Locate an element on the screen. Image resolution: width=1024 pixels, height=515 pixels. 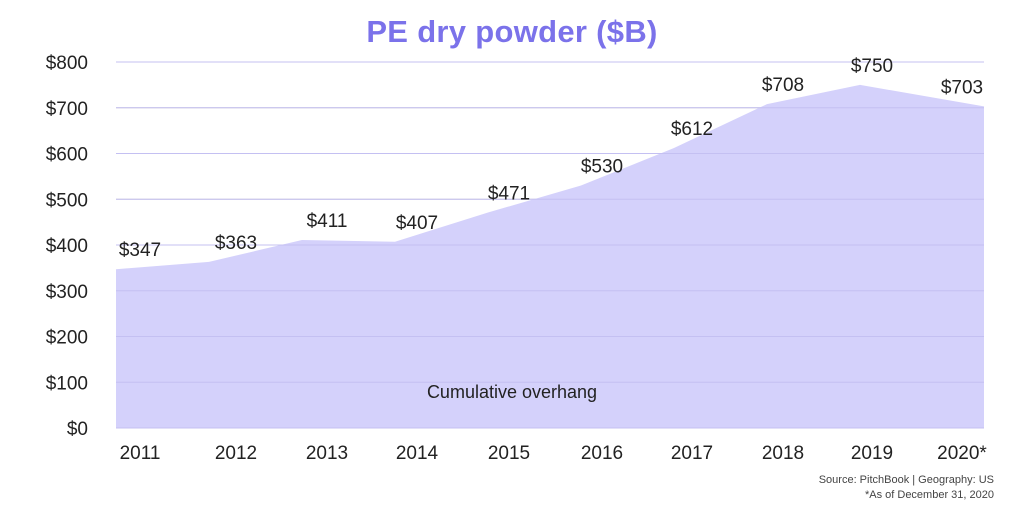
source-note: Source: PitchBook | Geography: US is located at coordinates (906, 480).